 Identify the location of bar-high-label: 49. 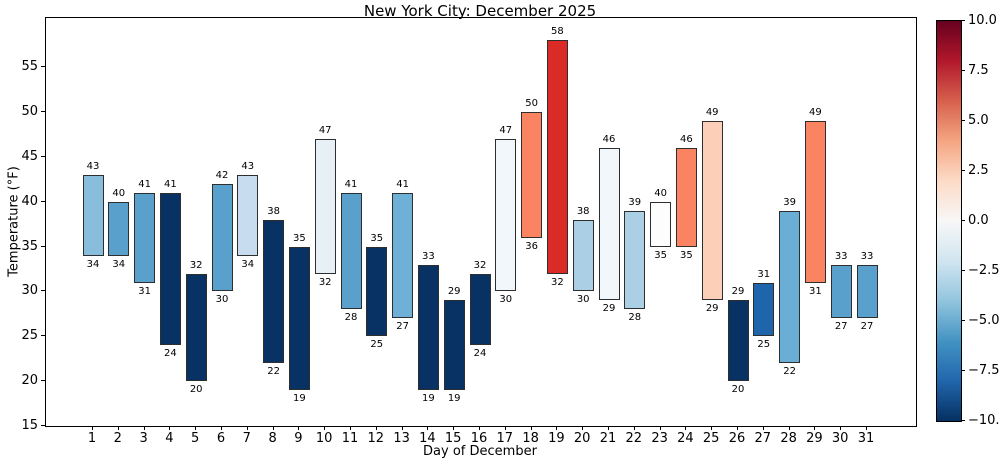
(815, 113).